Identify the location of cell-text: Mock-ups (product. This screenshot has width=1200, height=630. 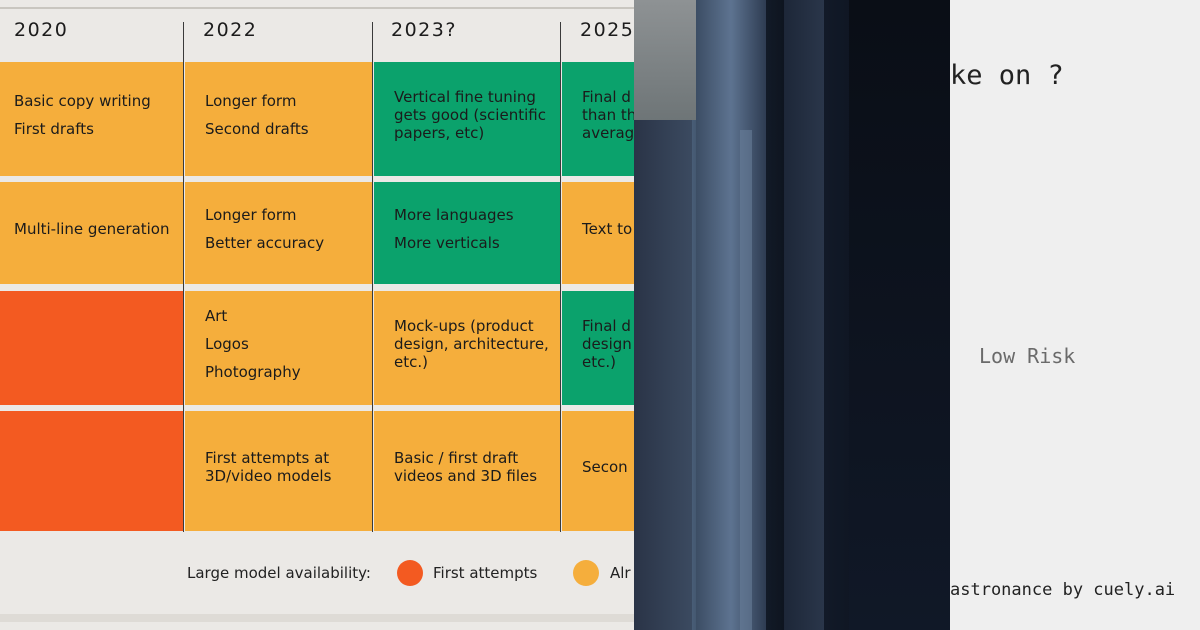
(464, 326).